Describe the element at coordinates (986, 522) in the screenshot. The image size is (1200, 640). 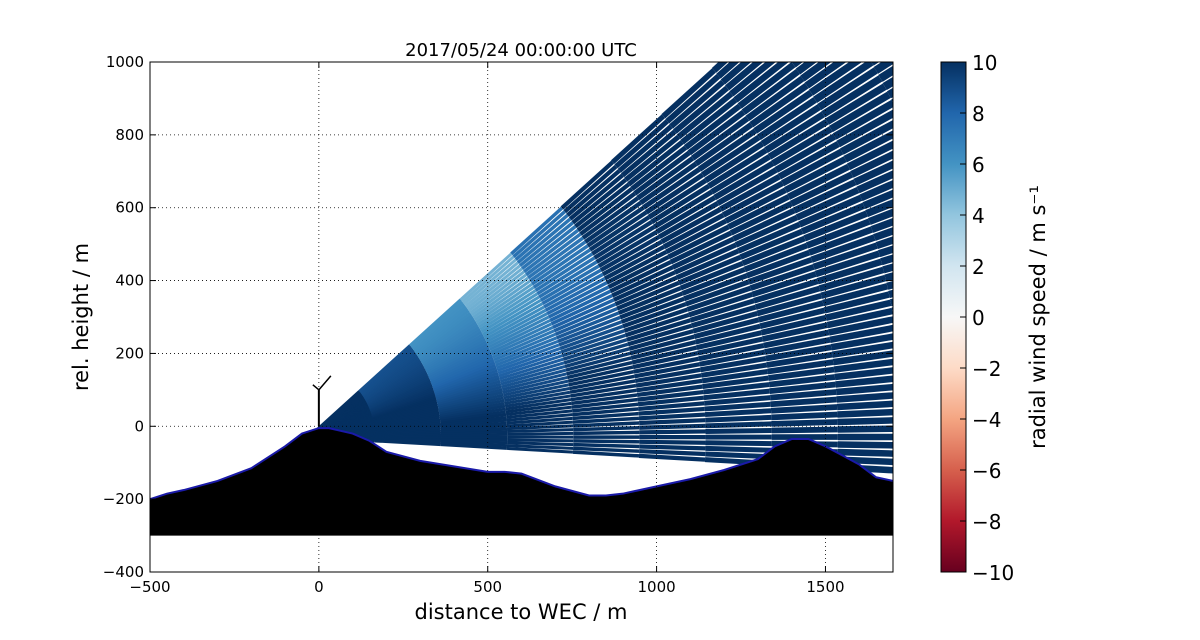
I see `colorbar-tick-label: −8` at that location.